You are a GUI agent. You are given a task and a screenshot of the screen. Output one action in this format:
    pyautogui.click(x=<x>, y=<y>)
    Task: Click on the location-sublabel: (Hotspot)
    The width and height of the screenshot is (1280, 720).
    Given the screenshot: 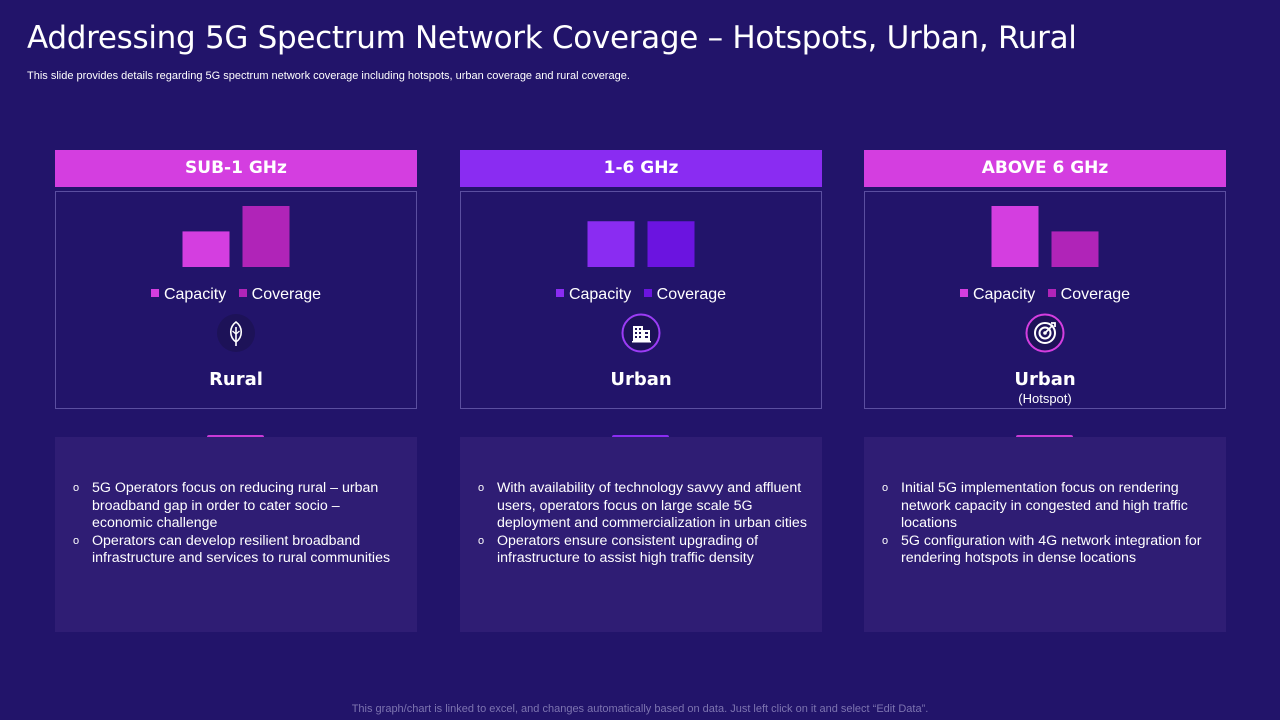 What is the action you would take?
    pyautogui.click(x=1045, y=398)
    